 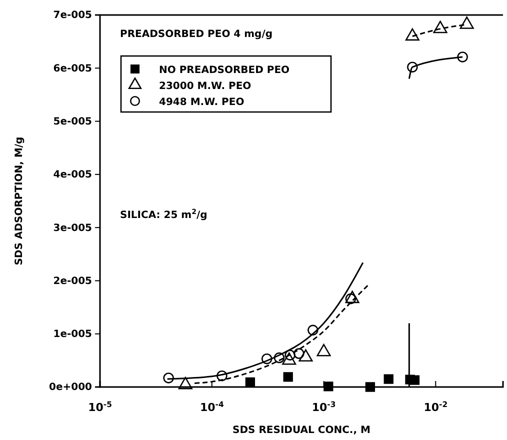 What do you see at coordinates (72, 175) in the screenshot?
I see `y-tick-label: 4e-005` at bounding box center [72, 175].